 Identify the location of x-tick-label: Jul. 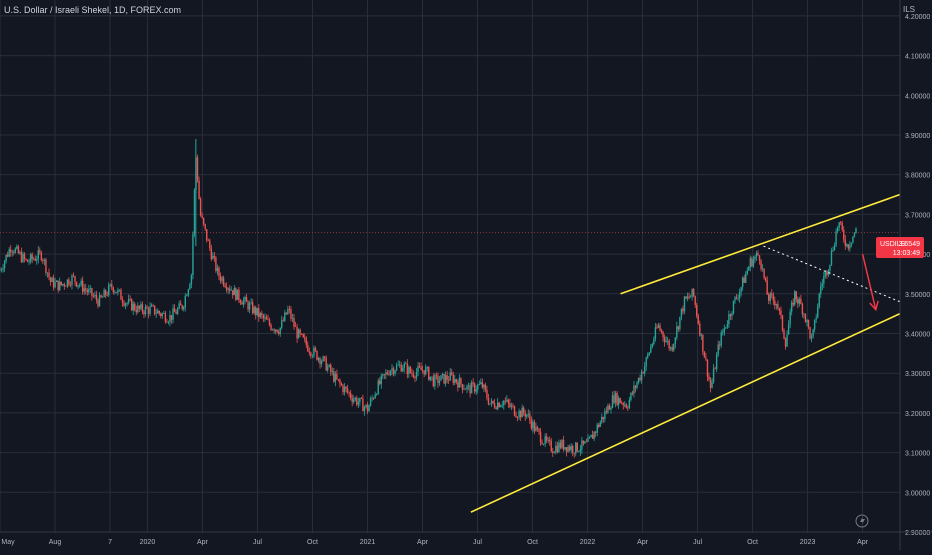
(257, 542).